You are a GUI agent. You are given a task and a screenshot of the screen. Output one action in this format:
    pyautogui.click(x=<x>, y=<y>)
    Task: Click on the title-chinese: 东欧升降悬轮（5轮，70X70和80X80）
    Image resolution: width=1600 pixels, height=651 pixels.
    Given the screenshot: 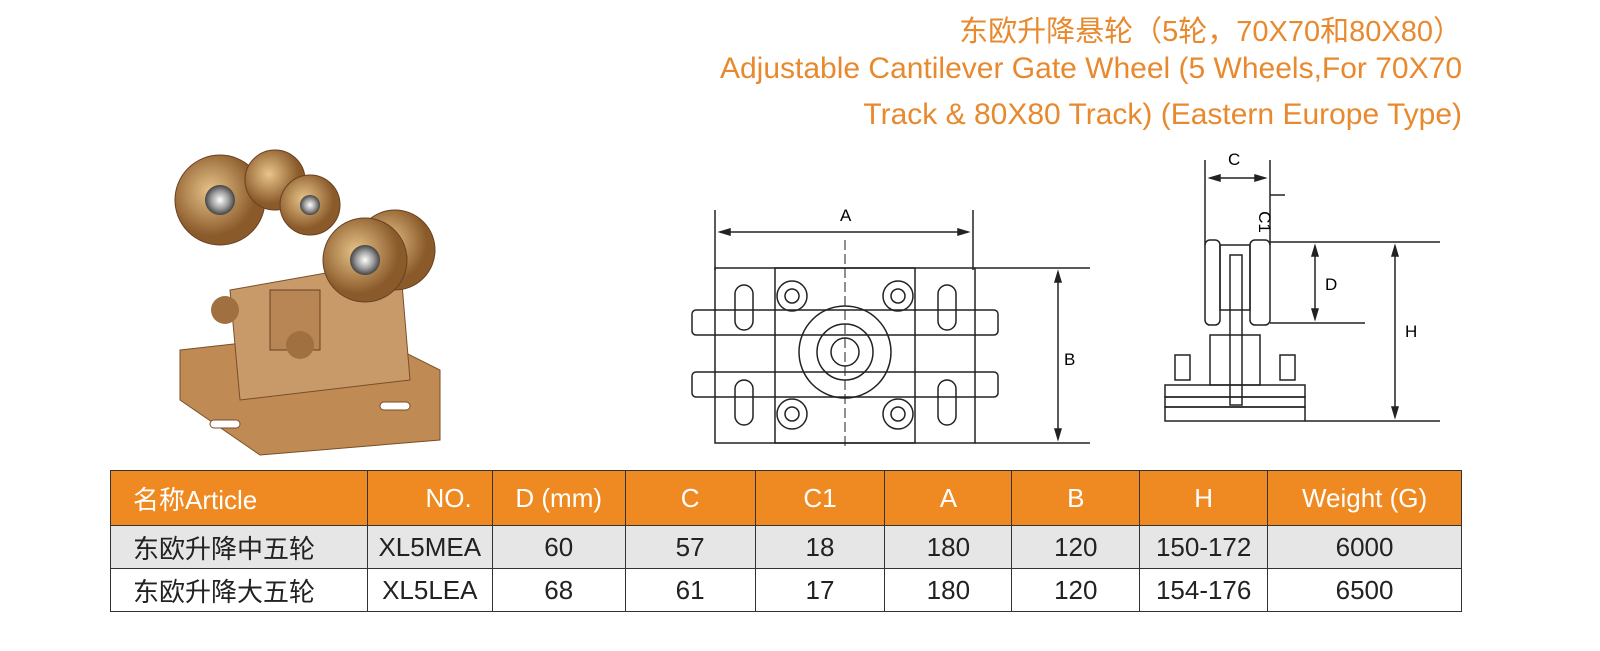 What is the action you would take?
    pyautogui.click(x=1210, y=32)
    